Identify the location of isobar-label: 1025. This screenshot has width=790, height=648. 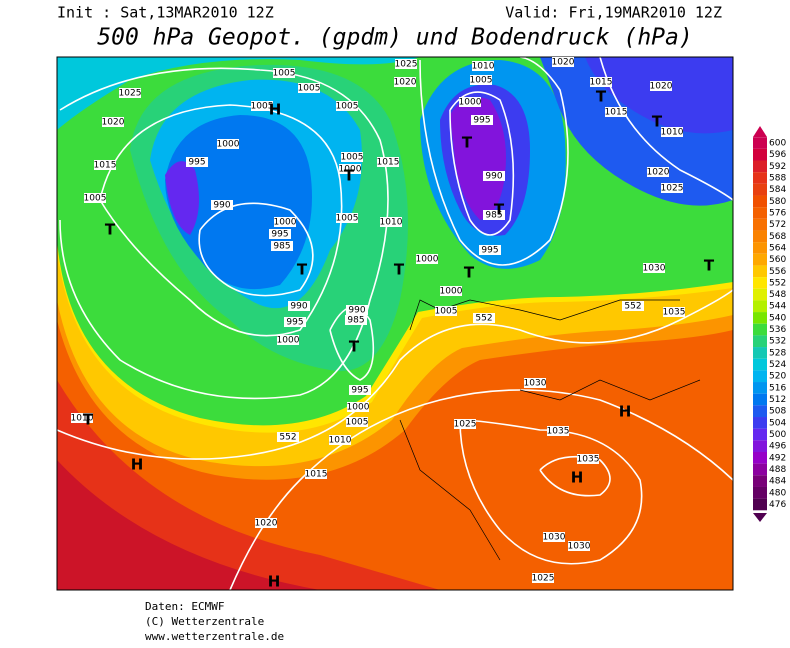
(672, 189).